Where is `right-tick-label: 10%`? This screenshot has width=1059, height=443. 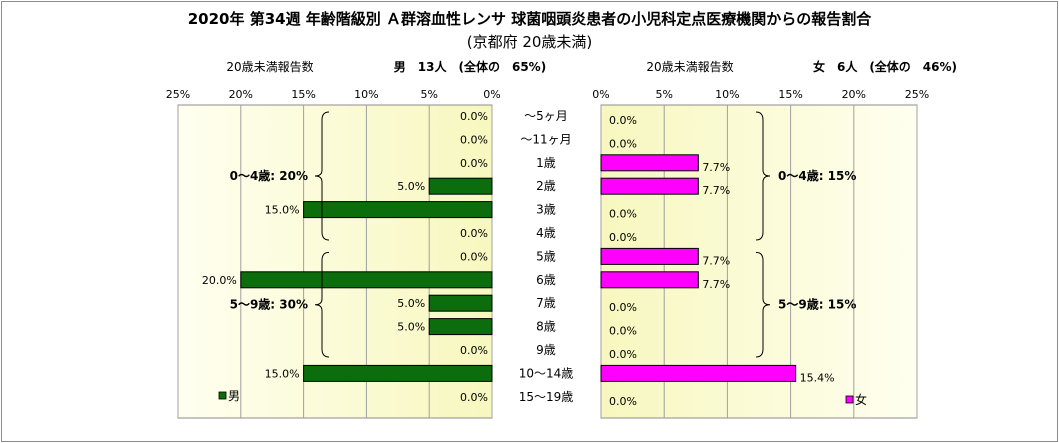
right-tick-label: 10% is located at coordinates (727, 94).